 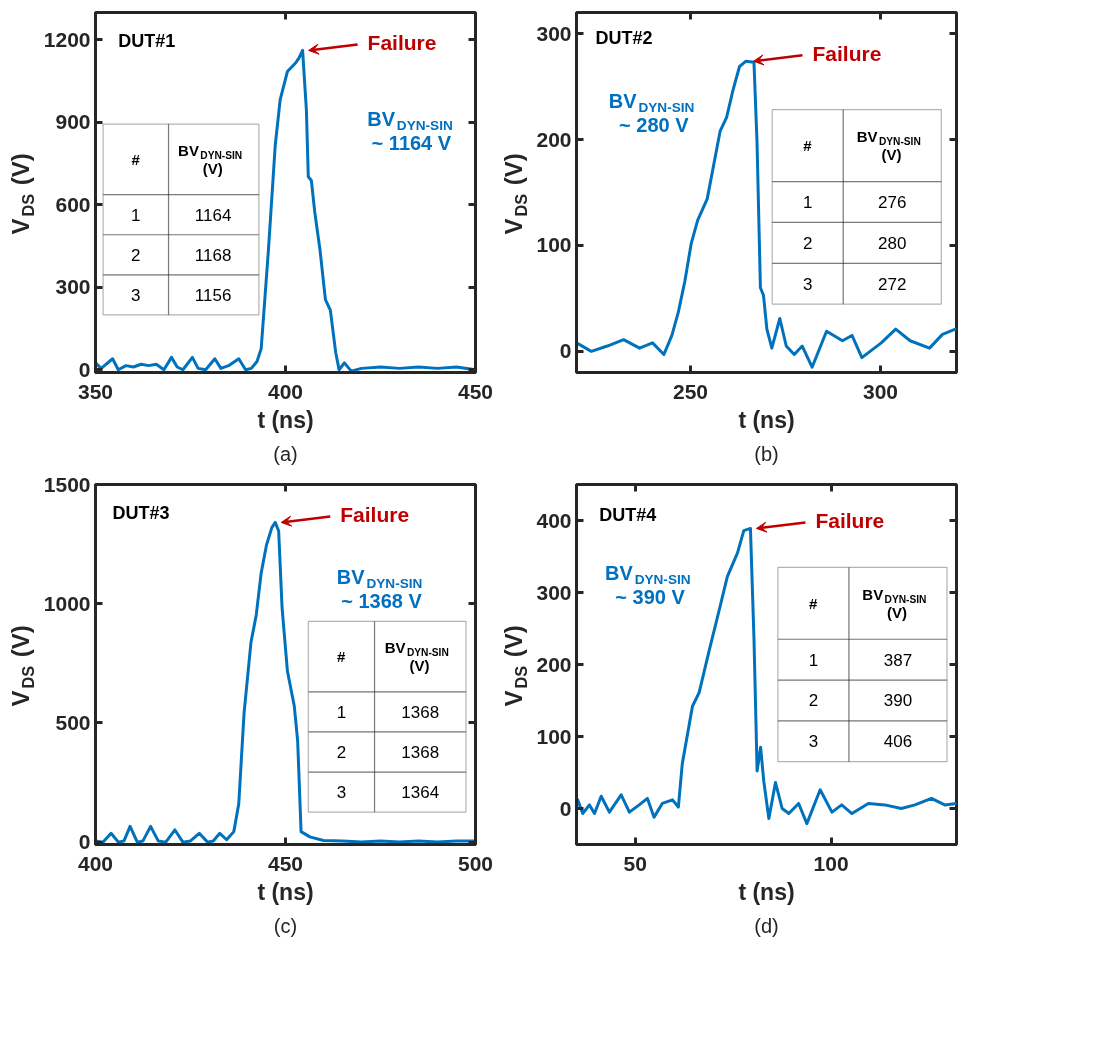 What do you see at coordinates (635, 863) in the screenshot?
I see `x-tick-label: 50` at bounding box center [635, 863].